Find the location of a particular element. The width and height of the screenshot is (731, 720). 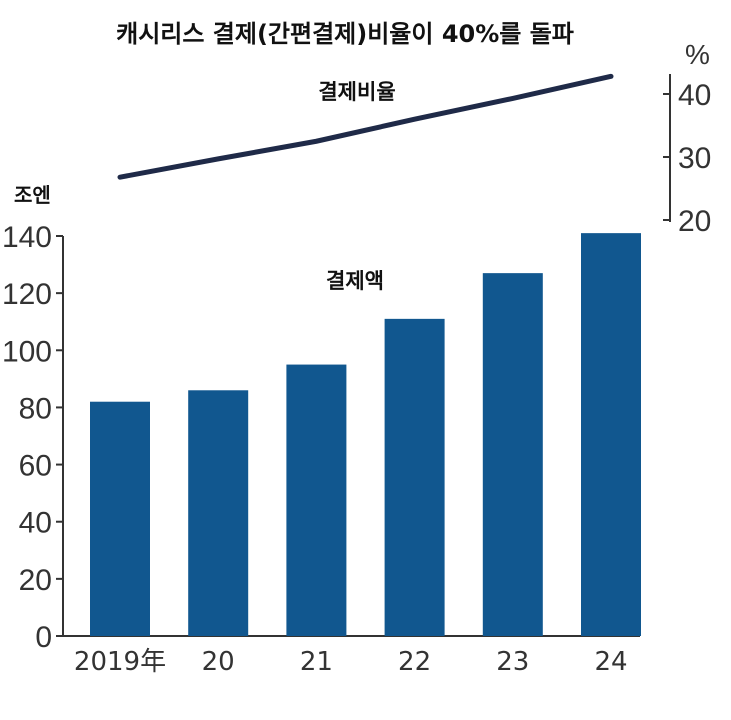

bar-series-label: 결제액 is located at coordinates (355, 281).